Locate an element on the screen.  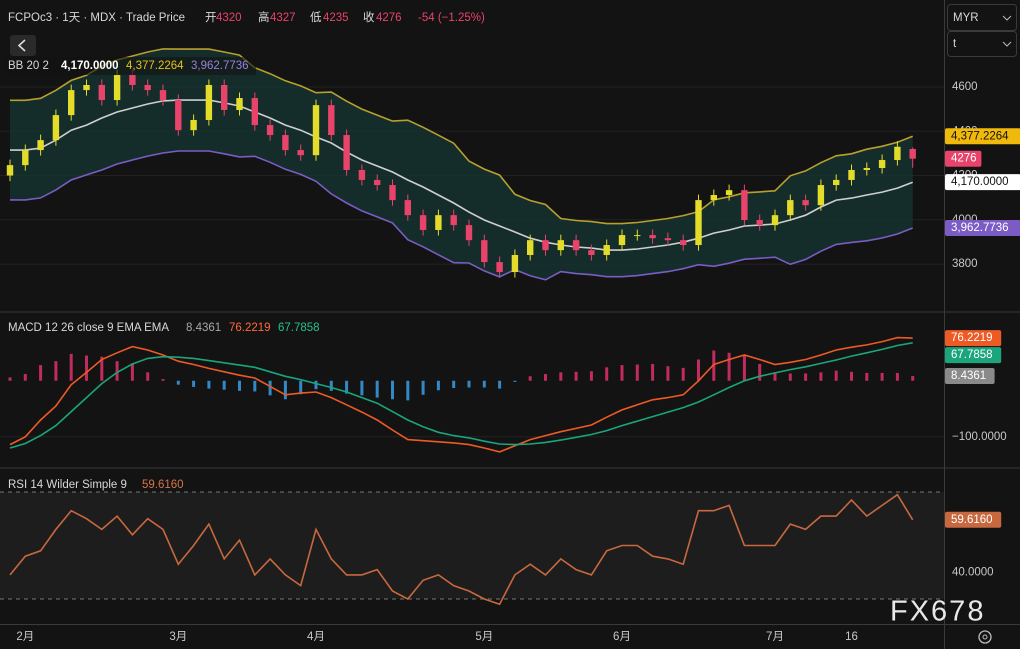
price-badge-label: 8.4361 is located at coordinates (968, 376).